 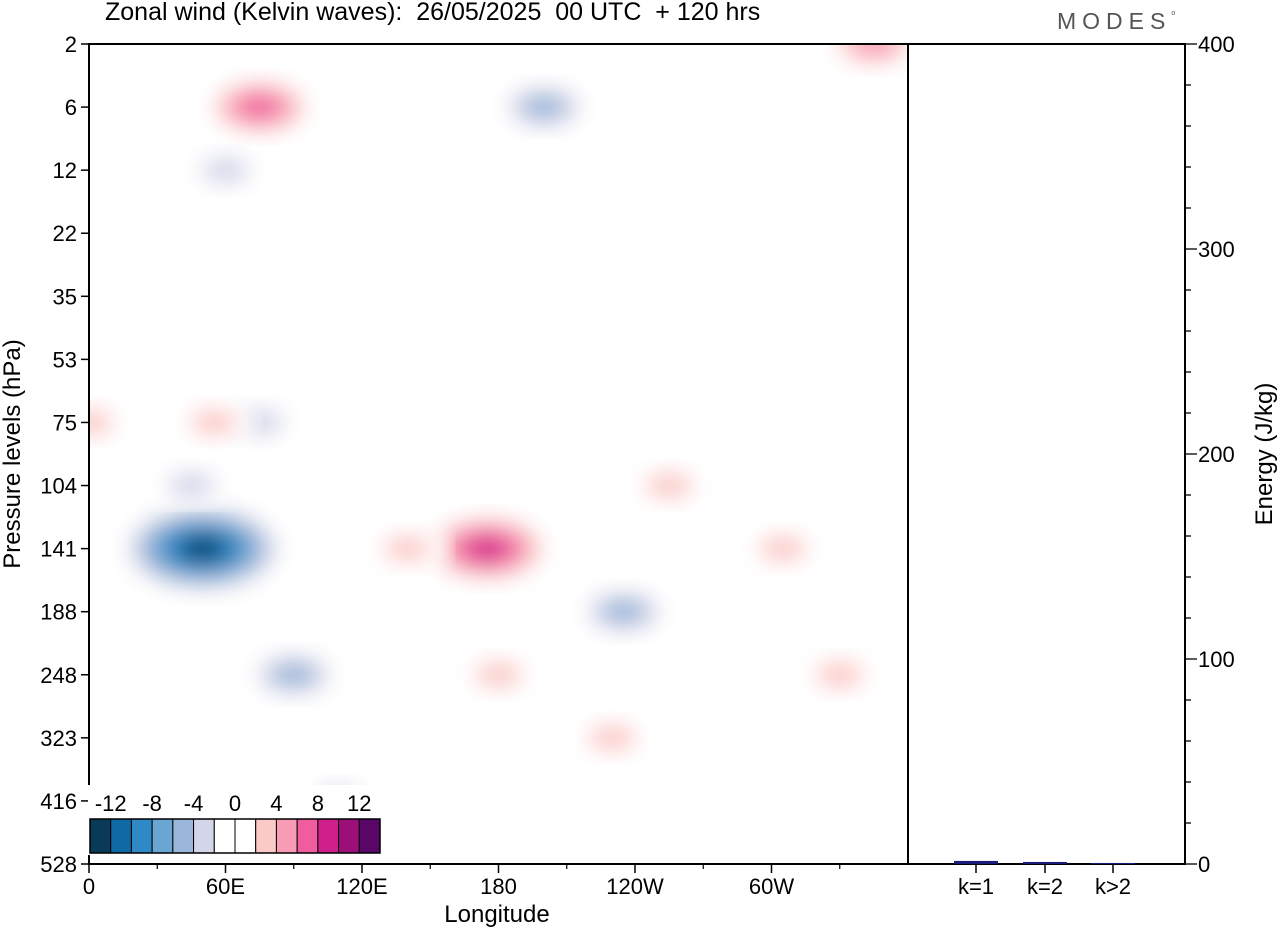 I want to click on energy-axis-label: Energy (J/kg), so click(x=1264, y=454).